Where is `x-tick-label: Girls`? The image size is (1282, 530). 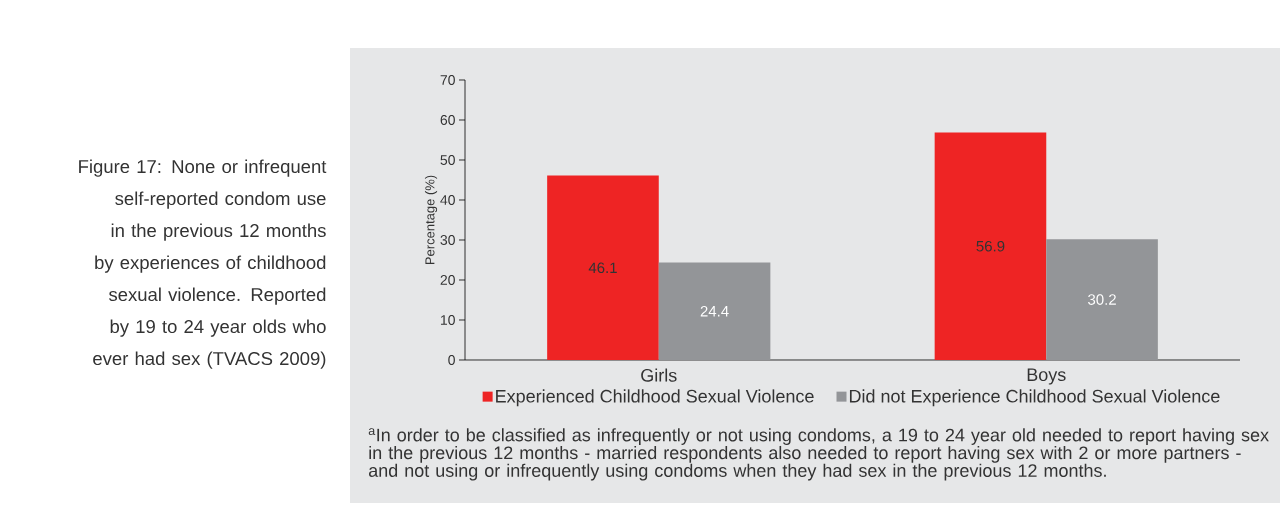 x-tick-label: Girls is located at coordinates (659, 375).